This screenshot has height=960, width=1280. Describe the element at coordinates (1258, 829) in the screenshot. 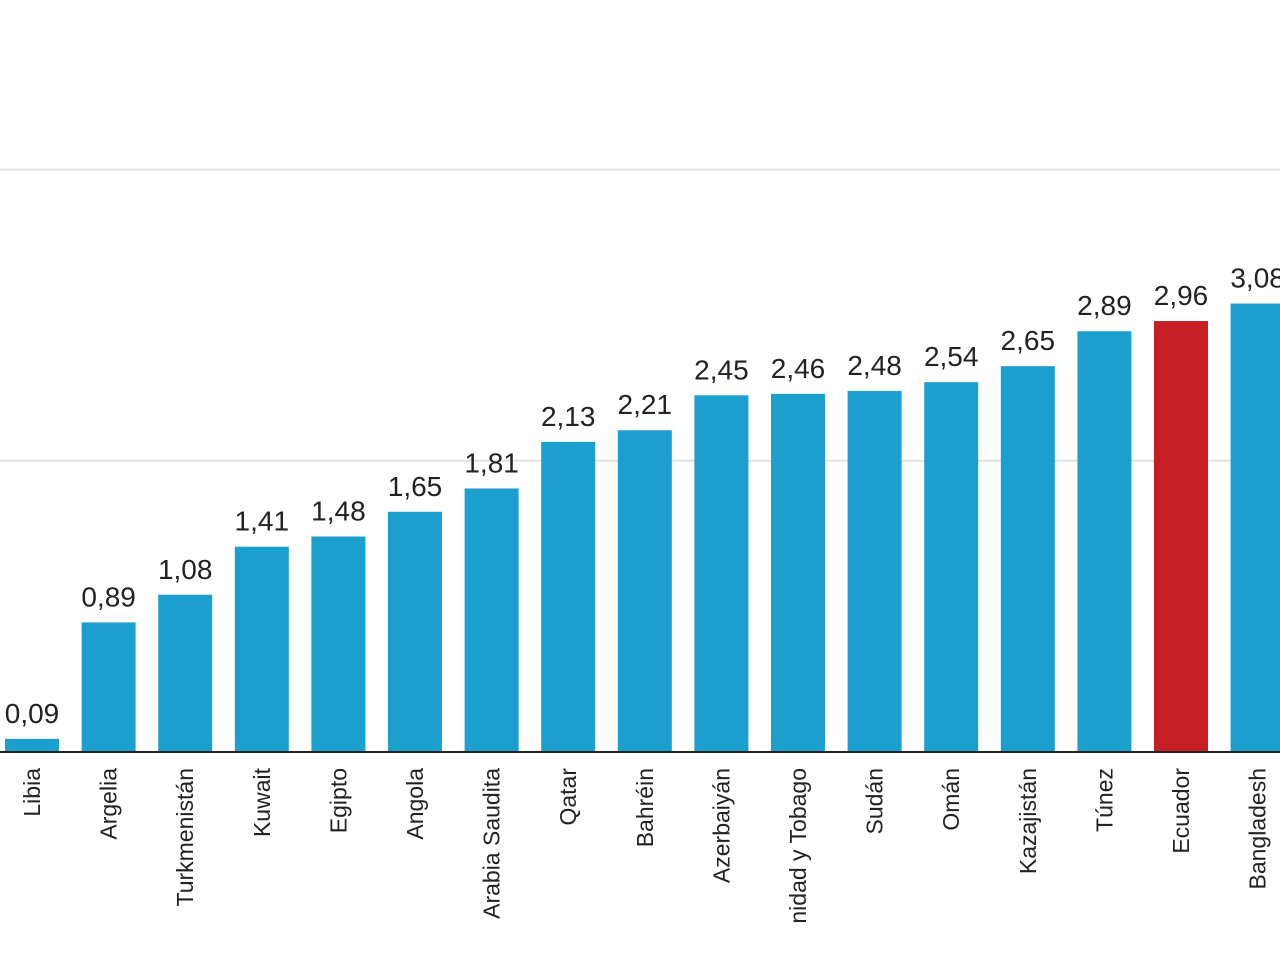

I see `x-tick-label: Bangladesh` at that location.